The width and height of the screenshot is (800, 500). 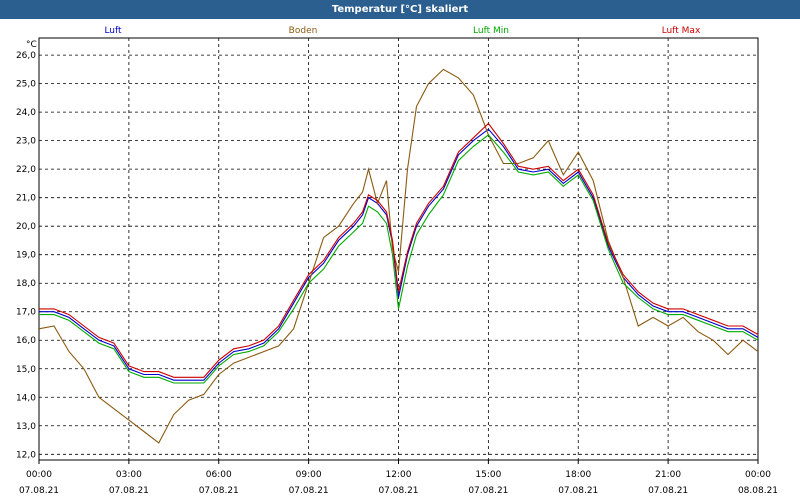 What do you see at coordinates (303, 31) in the screenshot?
I see `legend-entry-boden: Boden` at bounding box center [303, 31].